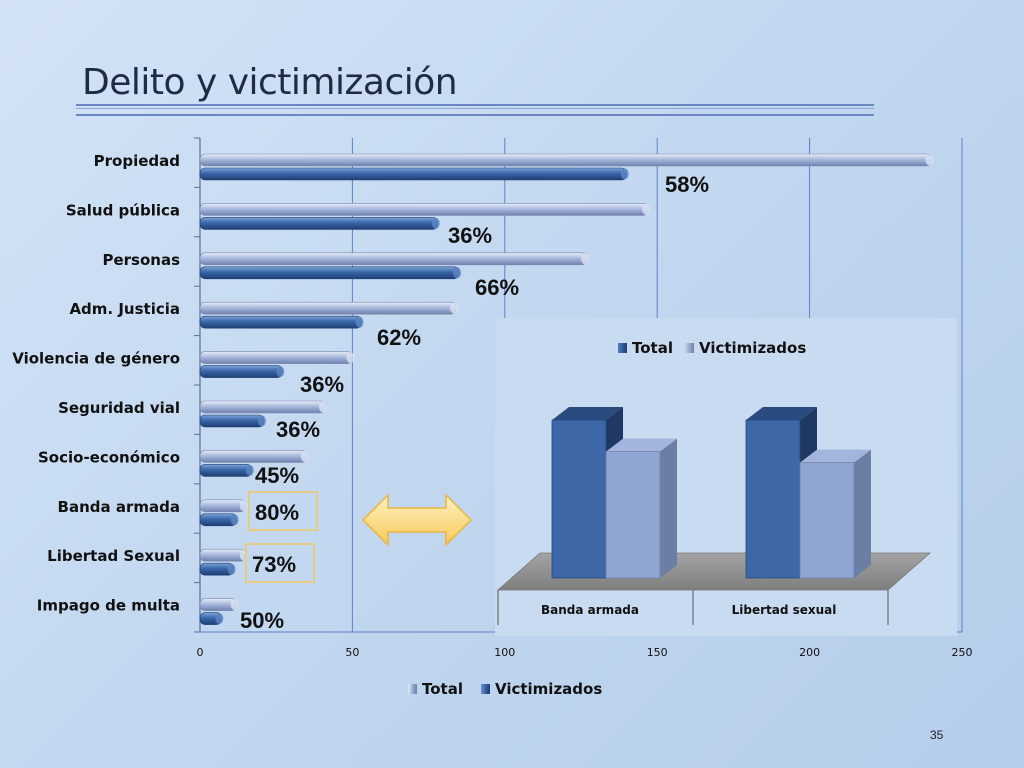  Describe the element at coordinates (399, 337) in the screenshot. I see `percent-label: 62%` at that location.